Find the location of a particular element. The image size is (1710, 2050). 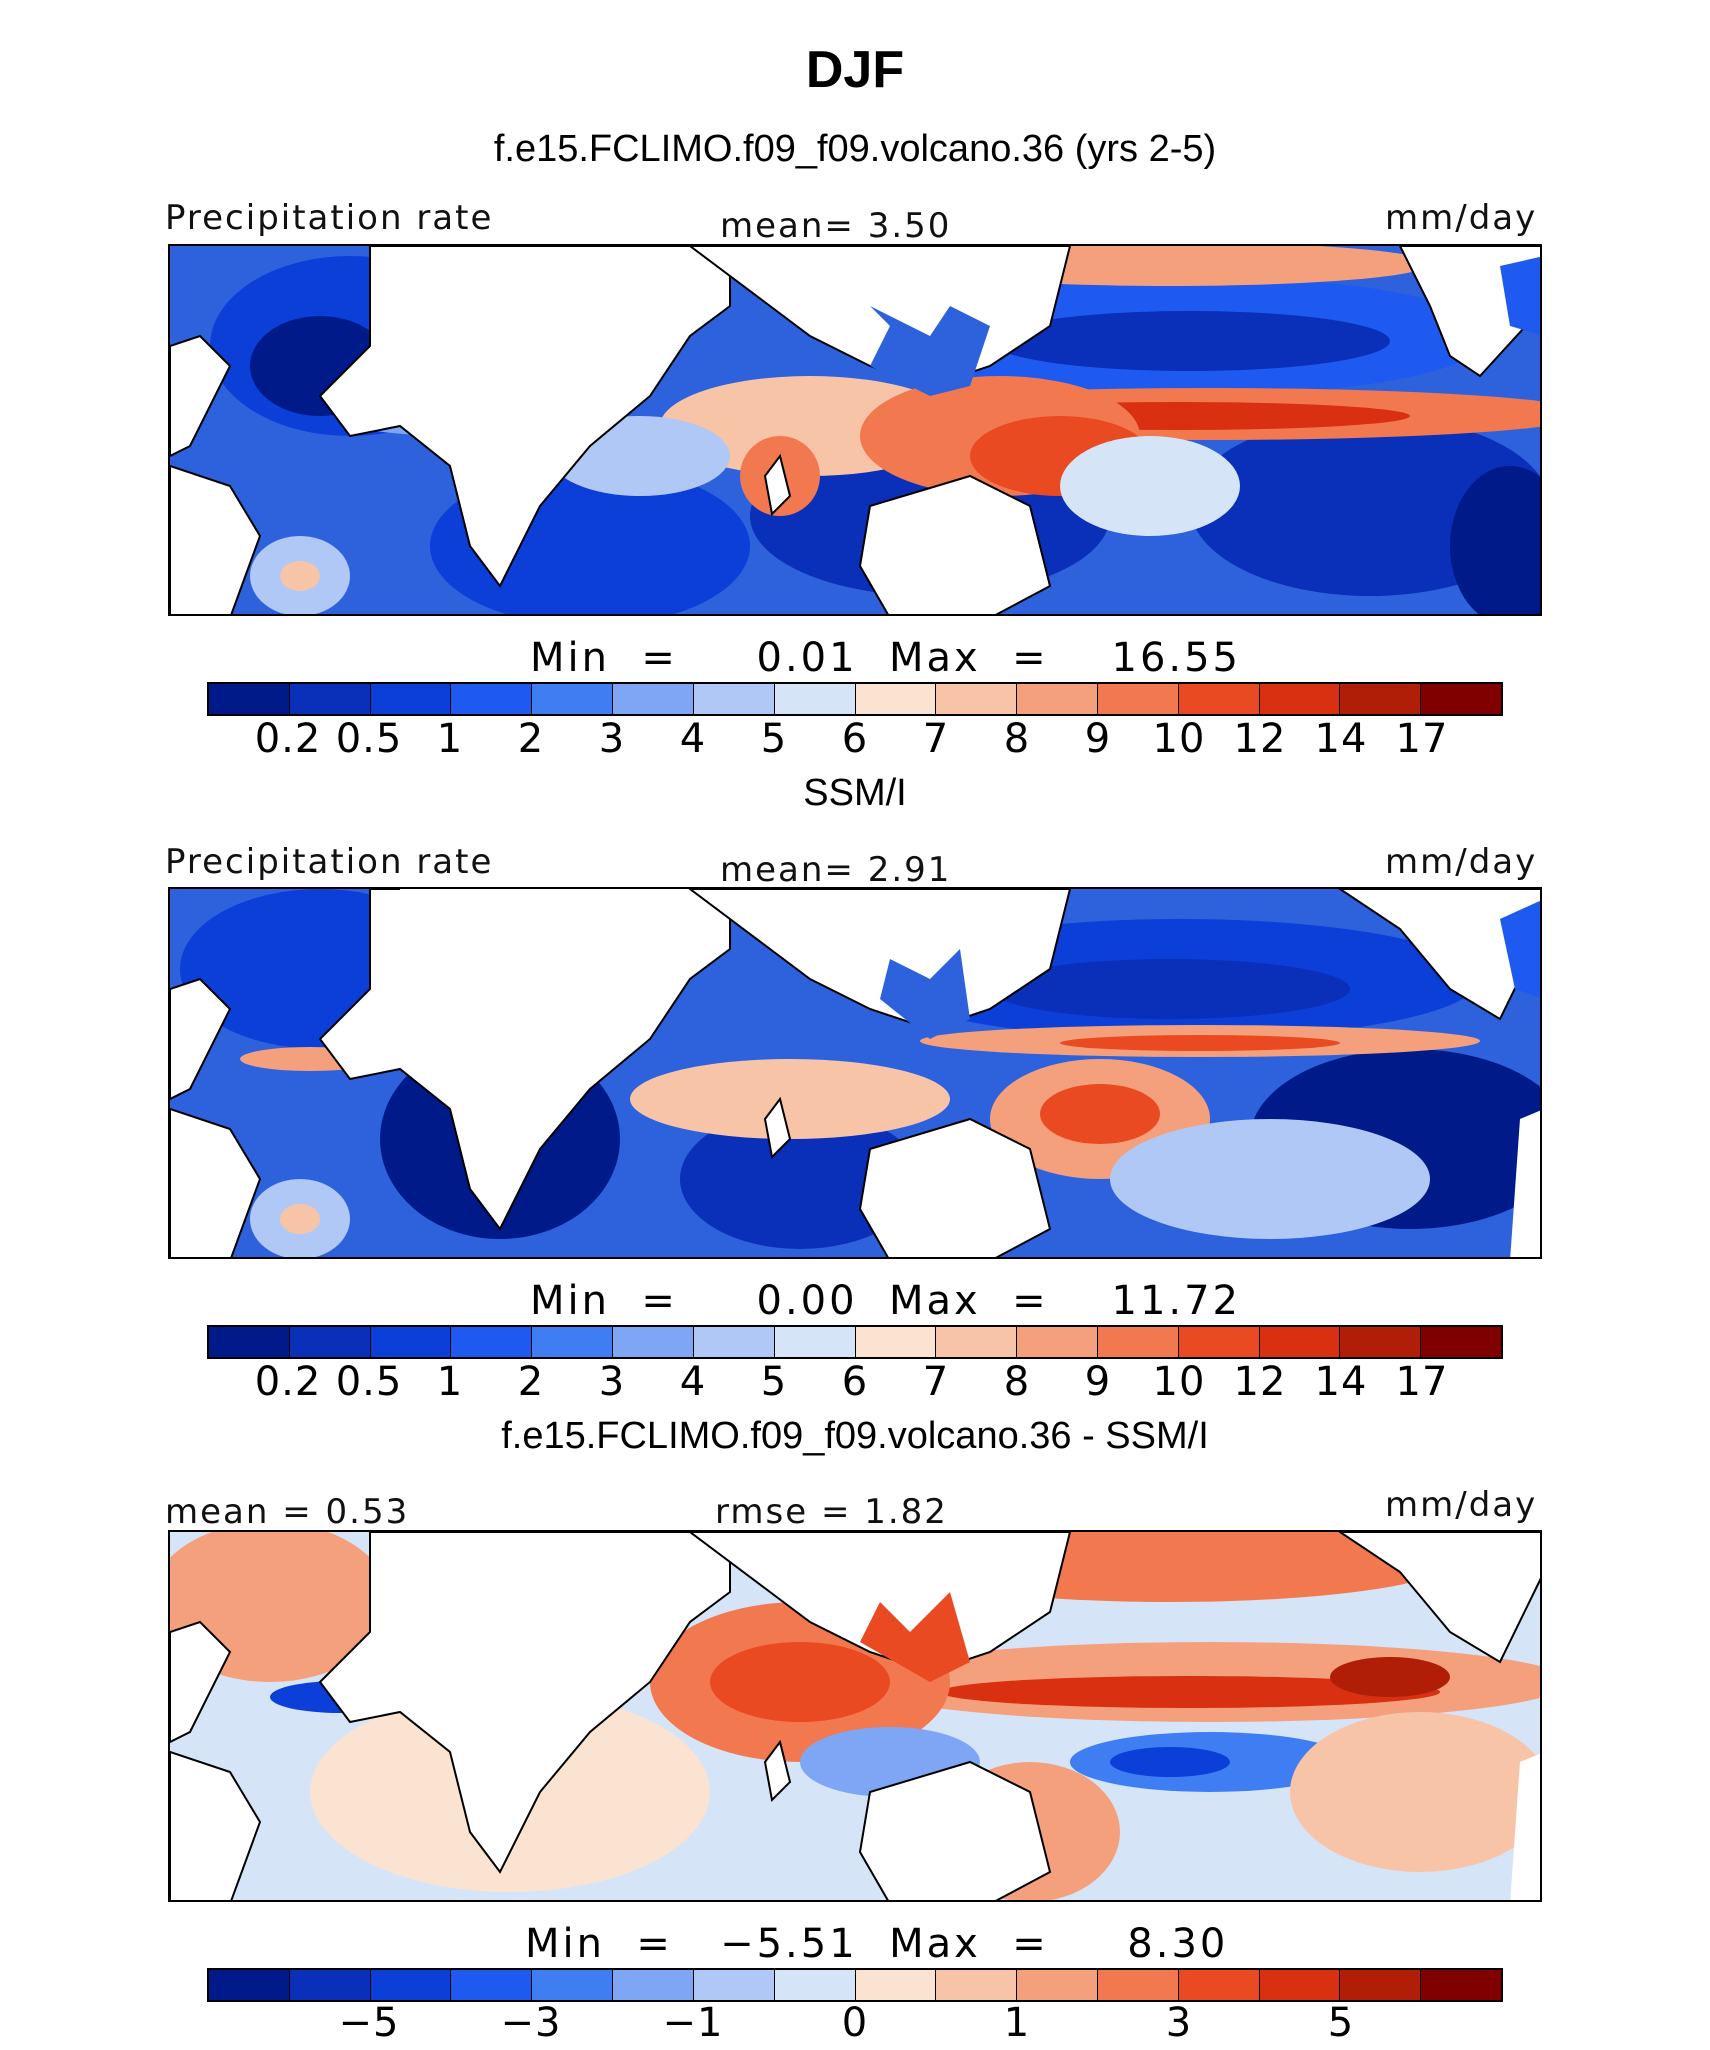

panel-3-map-graphic is located at coordinates (855, 1716).